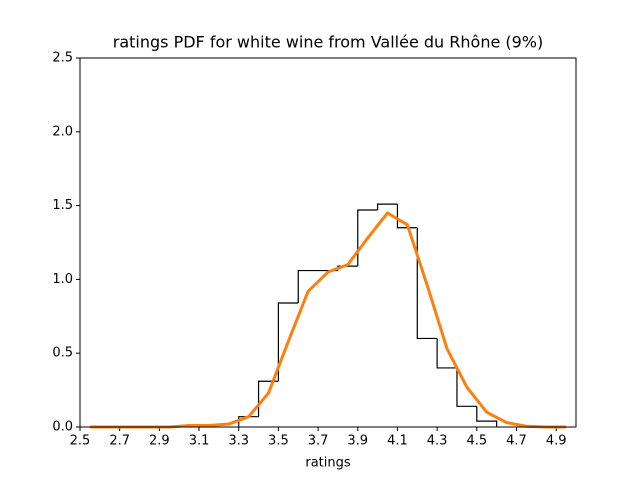 The width and height of the screenshot is (640, 480). I want to click on x-tick-label: 4.9, so click(556, 441).